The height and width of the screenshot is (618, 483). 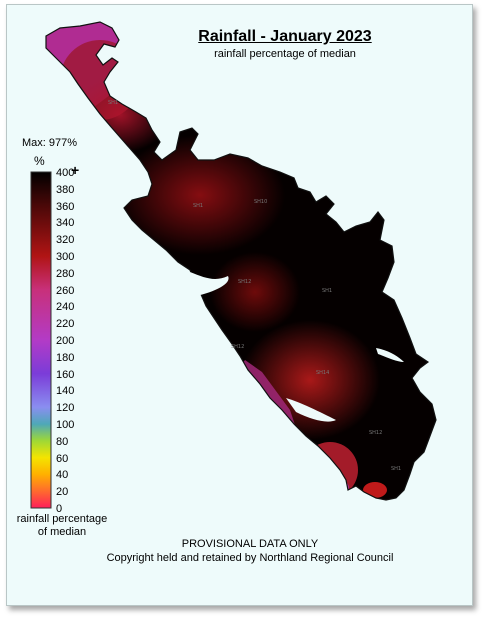 I want to click on station-label: SH10, so click(x=260, y=202).